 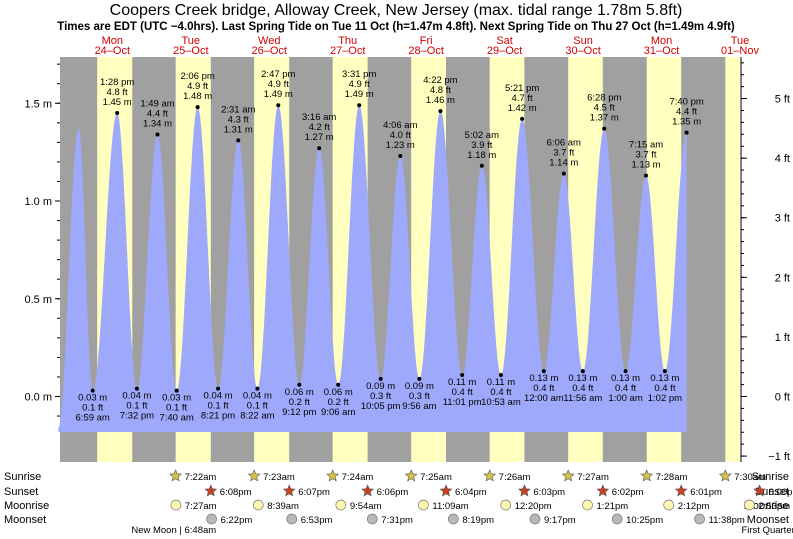 I want to click on left-tick-label: 0.5 m, so click(x=38, y=300).